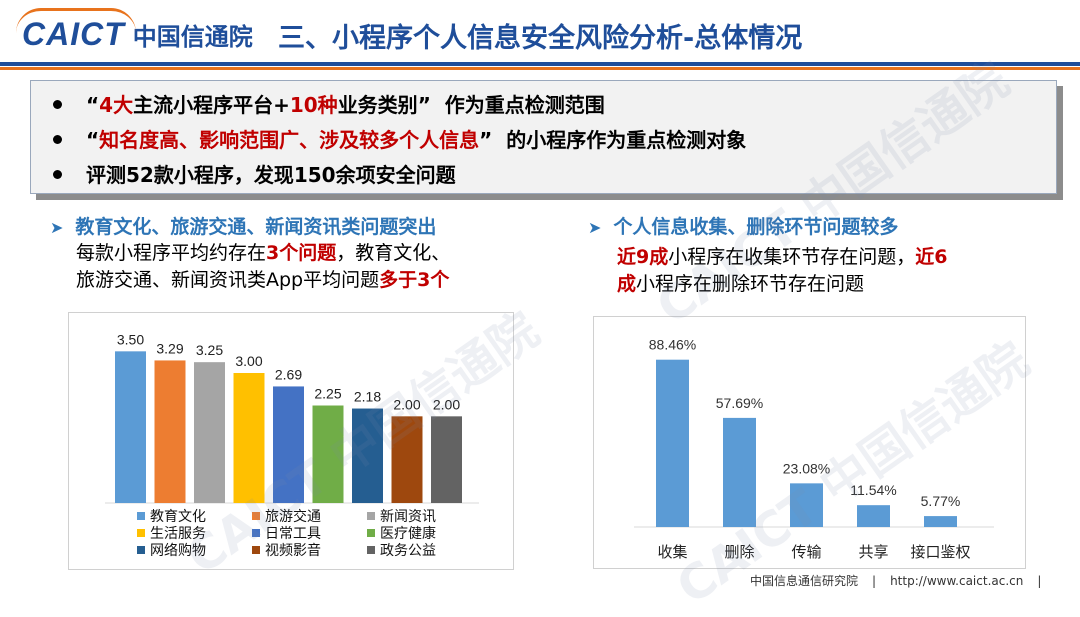 The width and height of the screenshot is (1080, 617). What do you see at coordinates (940, 552) in the screenshot?
I see `category-label: 接口鉴权` at bounding box center [940, 552].